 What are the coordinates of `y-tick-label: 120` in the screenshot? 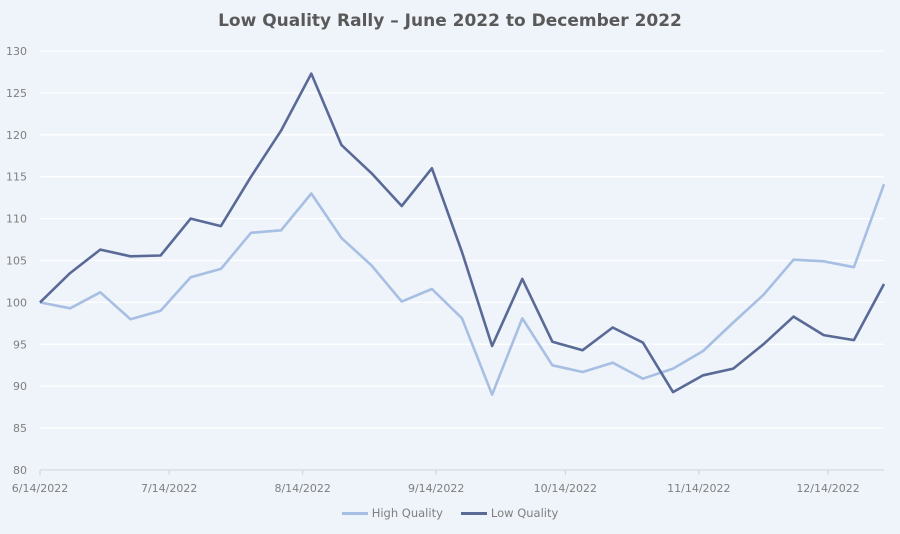 It's located at (16, 135).